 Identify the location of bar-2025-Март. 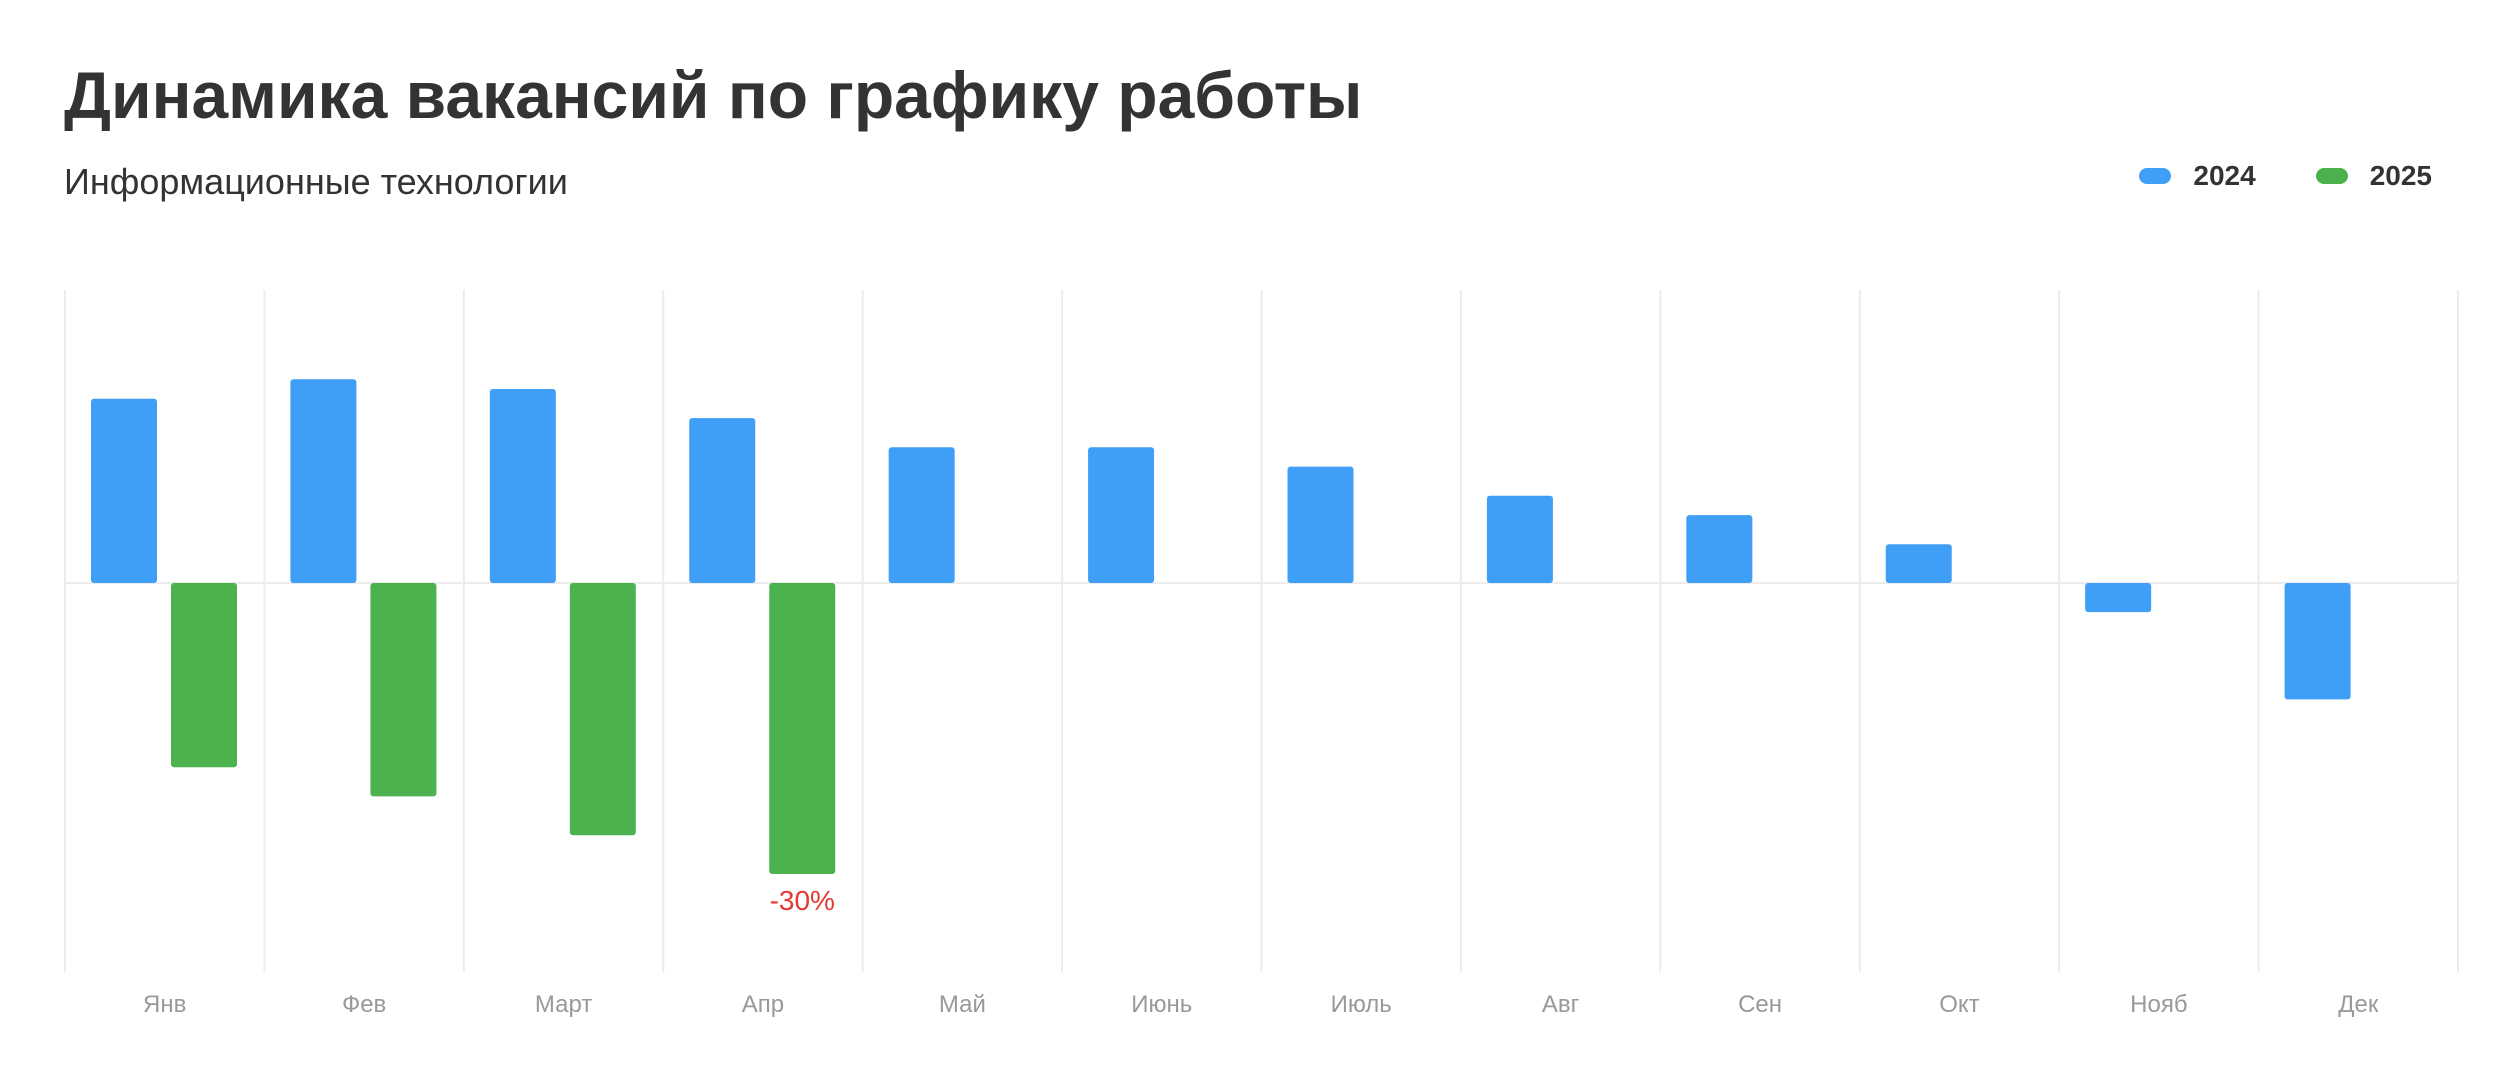
(602, 709).